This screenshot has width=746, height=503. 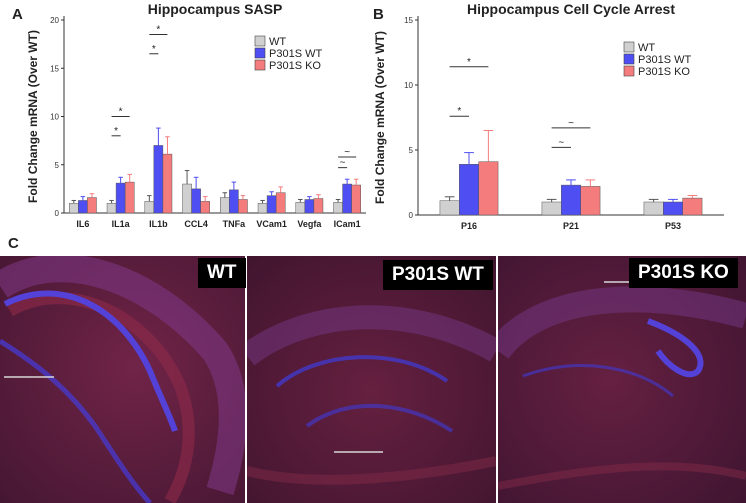 What do you see at coordinates (17, 14) in the screenshot?
I see `panel-letter-a: A` at bounding box center [17, 14].